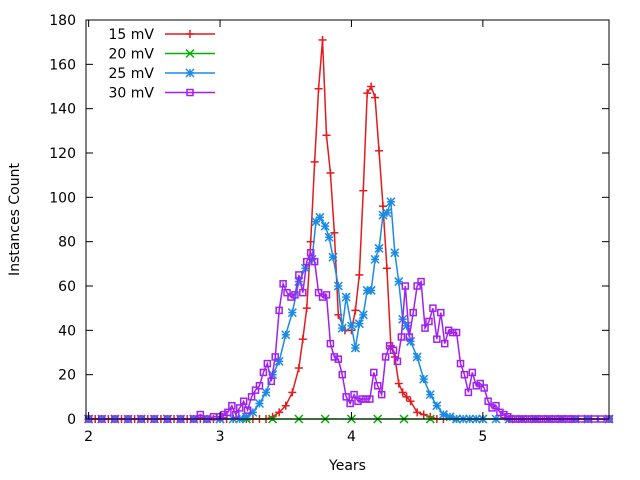 This screenshot has width=640, height=480. Describe the element at coordinates (347, 466) in the screenshot. I see `x-axis-label: Years` at that location.